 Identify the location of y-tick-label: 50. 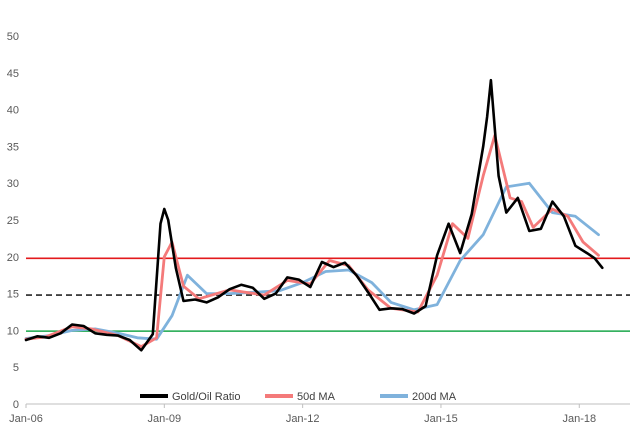
(13, 37).